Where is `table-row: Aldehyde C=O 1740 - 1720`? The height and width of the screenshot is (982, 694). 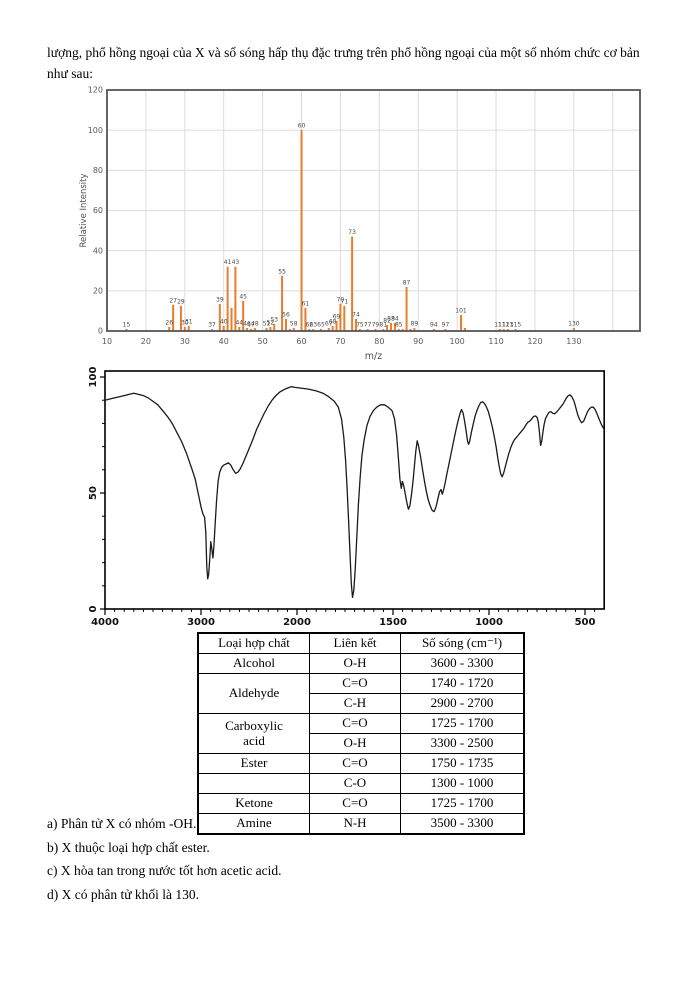 table-row: Aldehyde C=O 1740 - 1720 is located at coordinates (361, 693).